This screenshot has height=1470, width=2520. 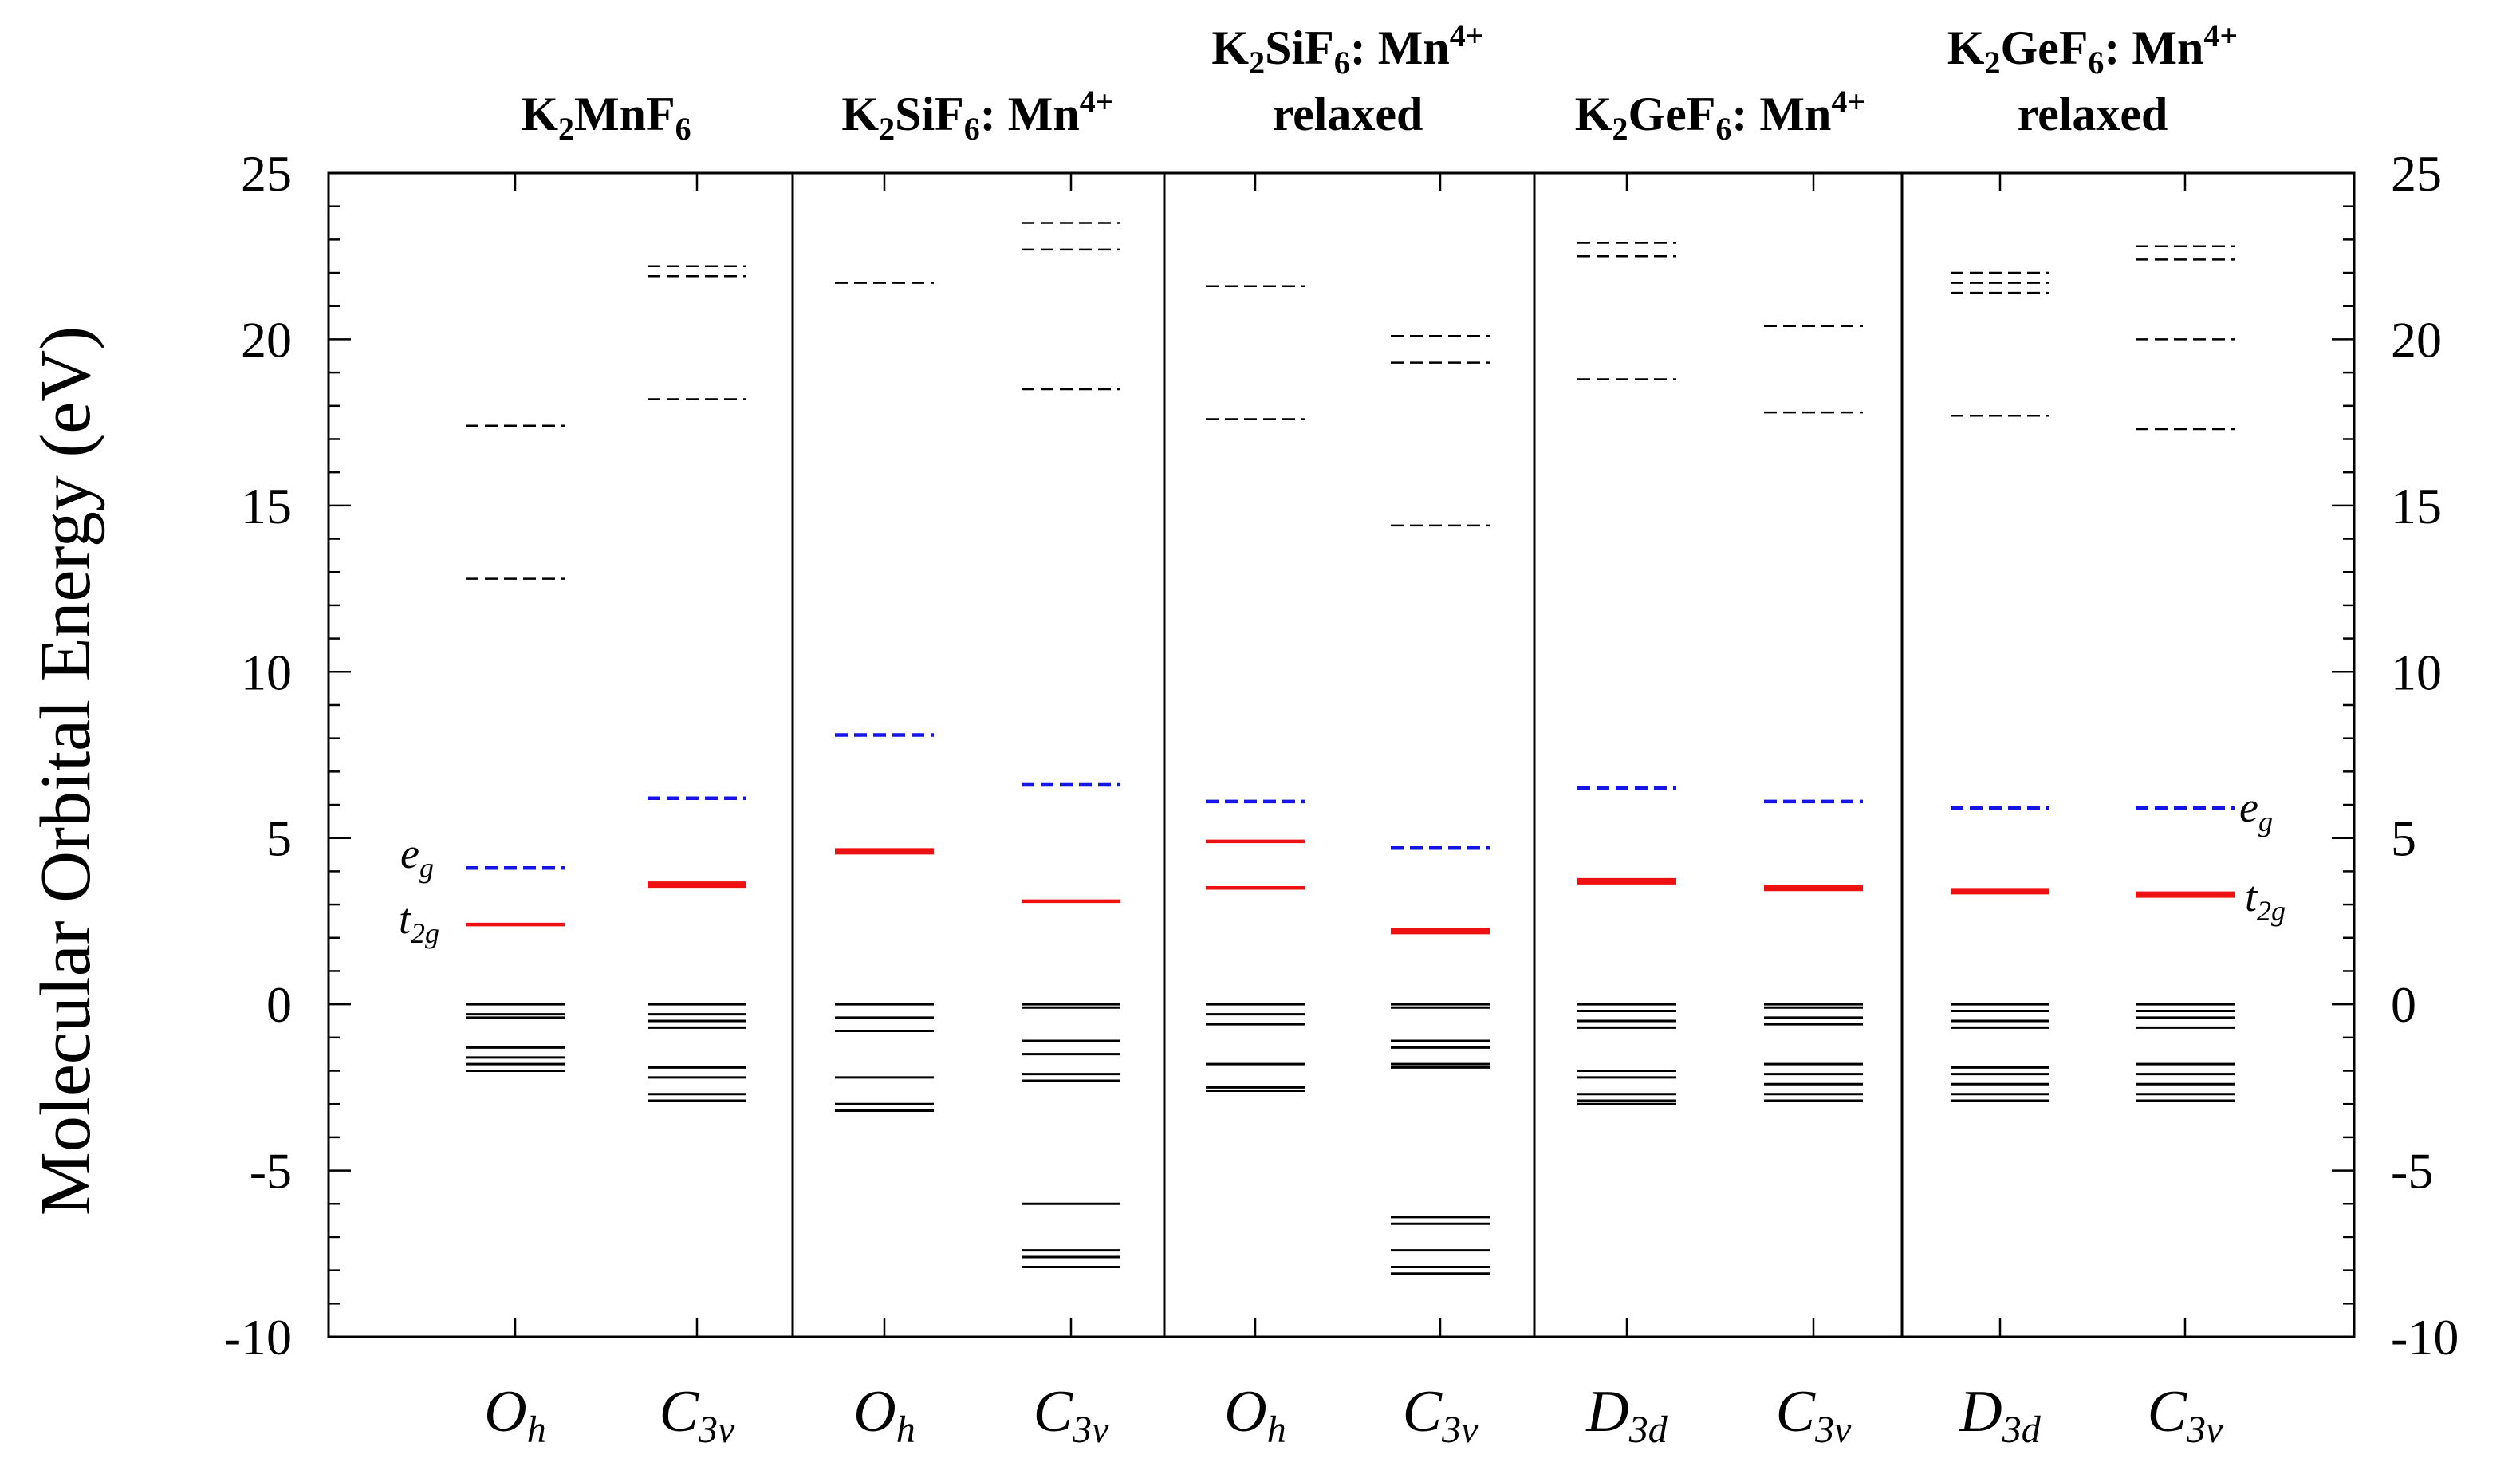 I want to click on y-tick-label-left: 0, so click(x=279, y=1004).